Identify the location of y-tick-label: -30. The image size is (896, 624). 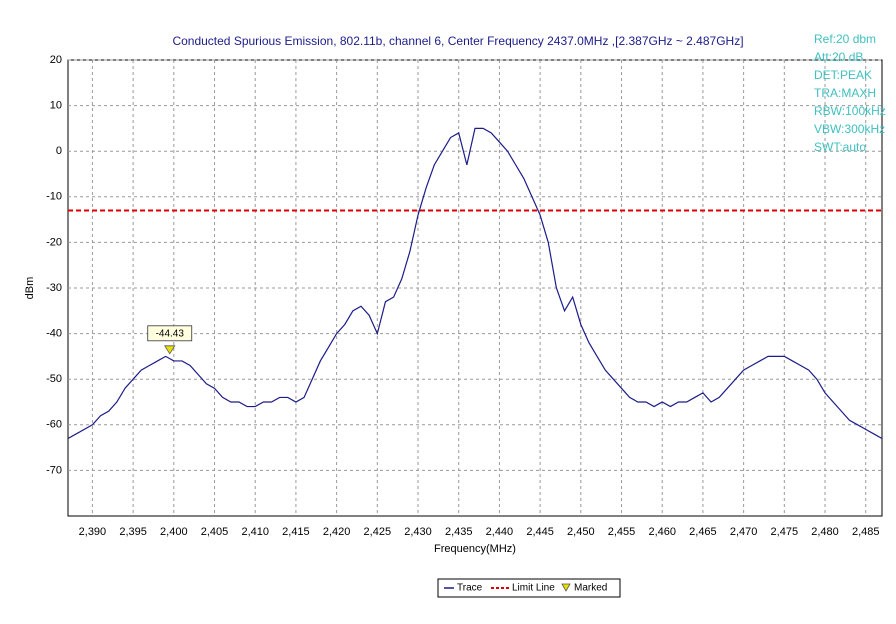
(54, 288).